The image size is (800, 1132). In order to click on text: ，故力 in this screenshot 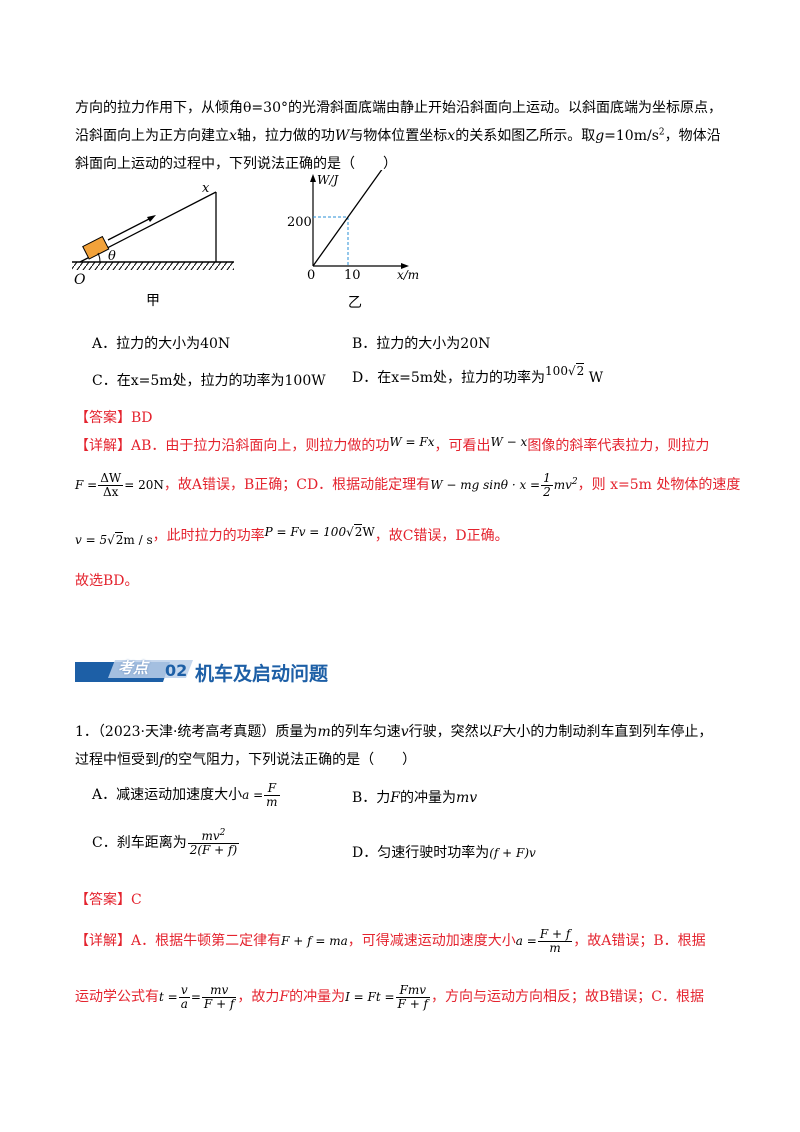, I will do `click(258, 997)`.